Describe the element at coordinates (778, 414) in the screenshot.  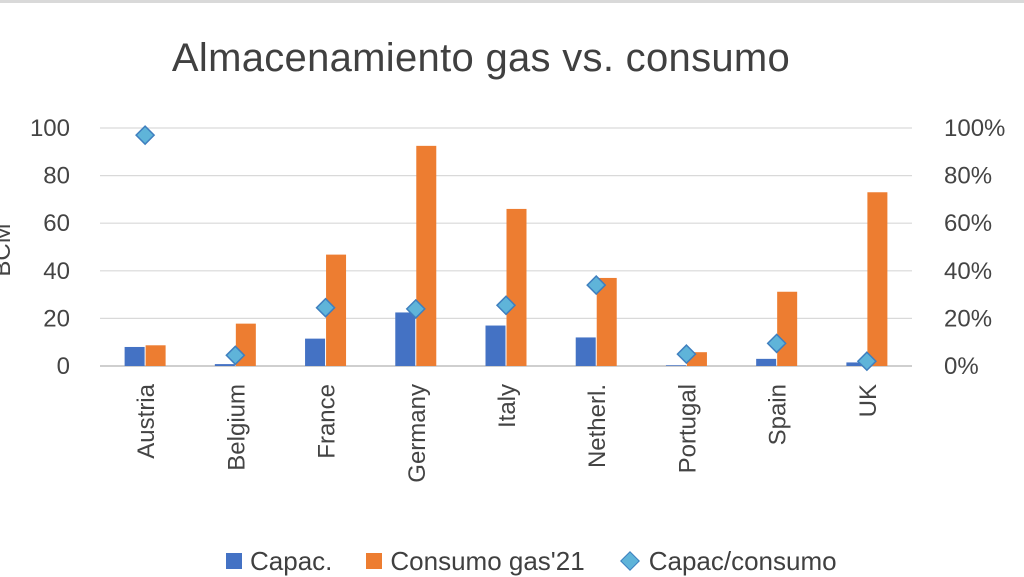
I see `x-category-label: Spain` at that location.